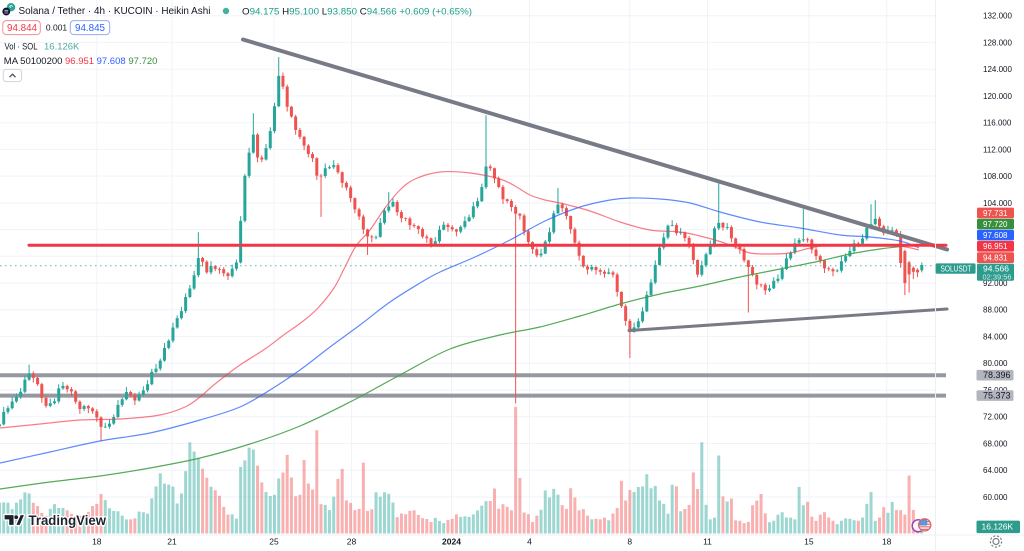  Describe the element at coordinates (809, 542) in the screenshot. I see `svg-text: 15` at that location.